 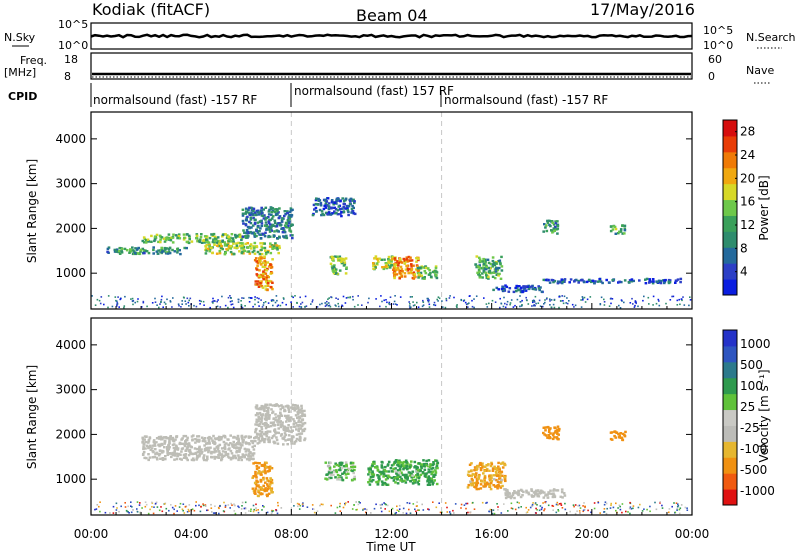 What do you see at coordinates (33, 60) in the screenshot?
I see `freq-label: Freq.` at bounding box center [33, 60].